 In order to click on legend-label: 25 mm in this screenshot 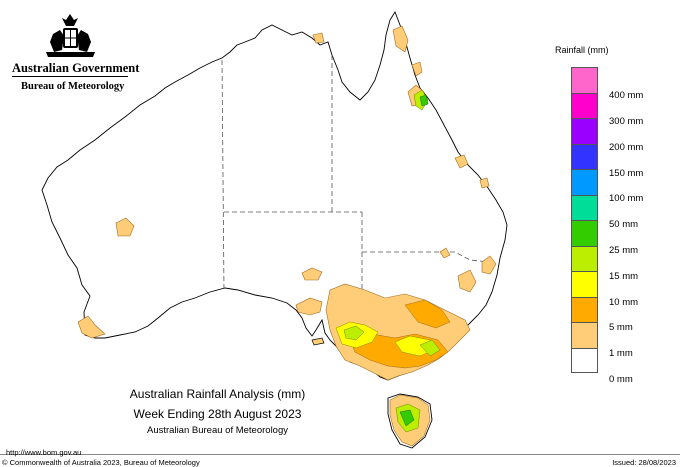, I will do `click(624, 251)`.